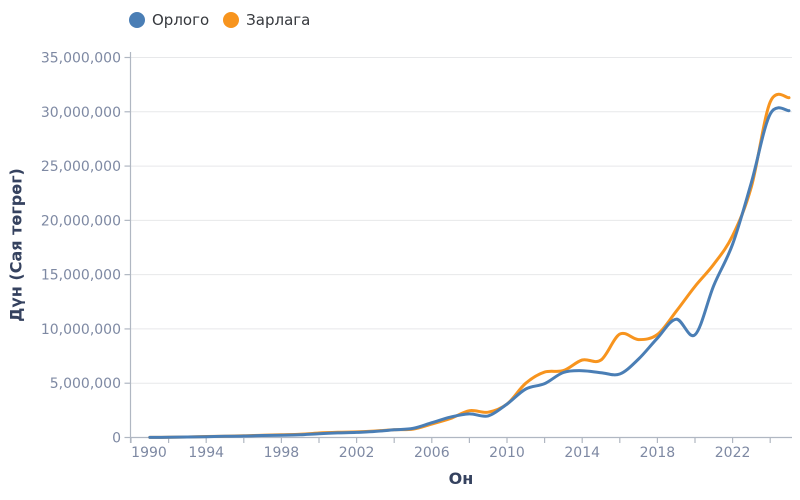  What do you see at coordinates (432, 453) in the screenshot?
I see `x-tick-label: 2006` at bounding box center [432, 453].